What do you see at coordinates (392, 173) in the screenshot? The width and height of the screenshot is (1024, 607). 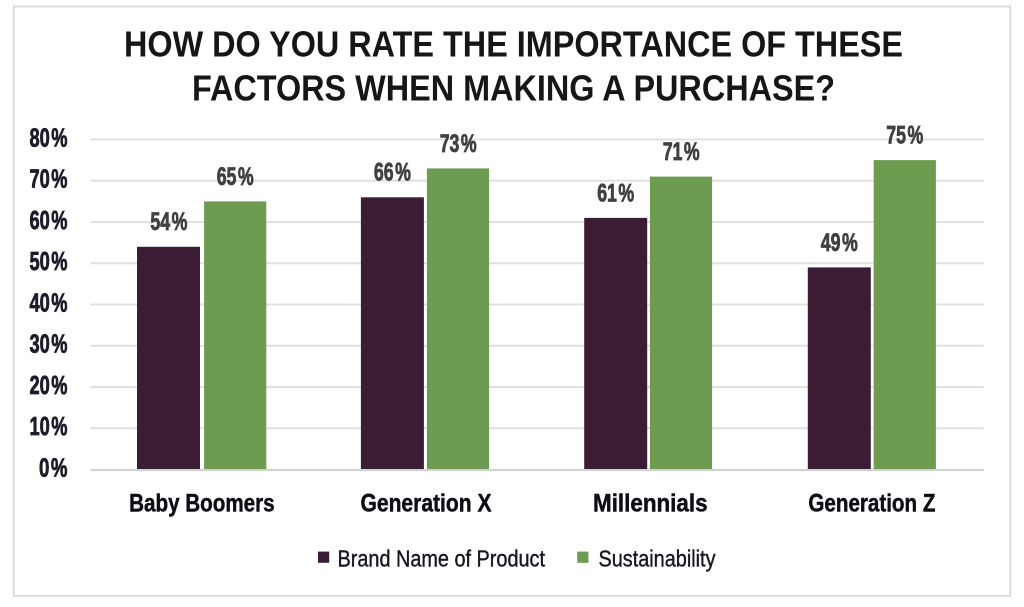 I see `svg-text: 66 %` at bounding box center [392, 173].